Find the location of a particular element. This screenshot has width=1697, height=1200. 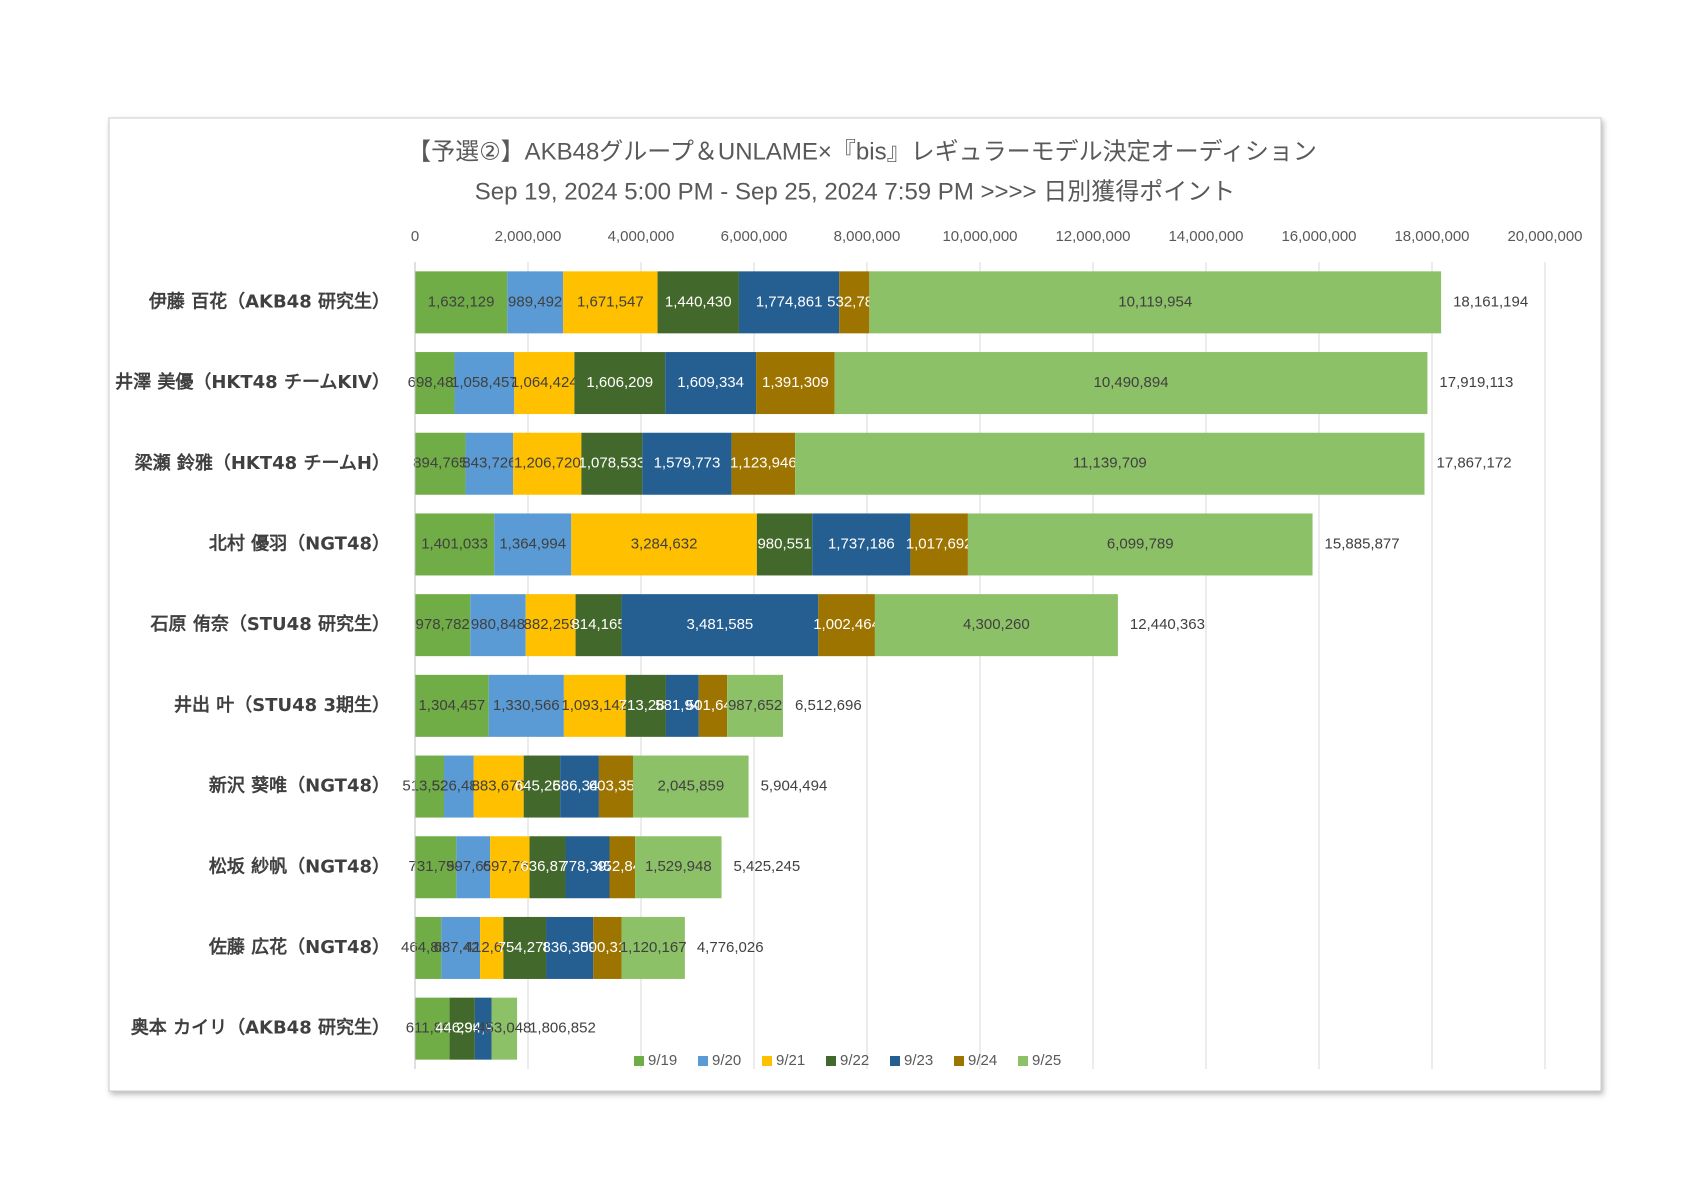

data-label: 636,872 is located at coordinates (547, 866).